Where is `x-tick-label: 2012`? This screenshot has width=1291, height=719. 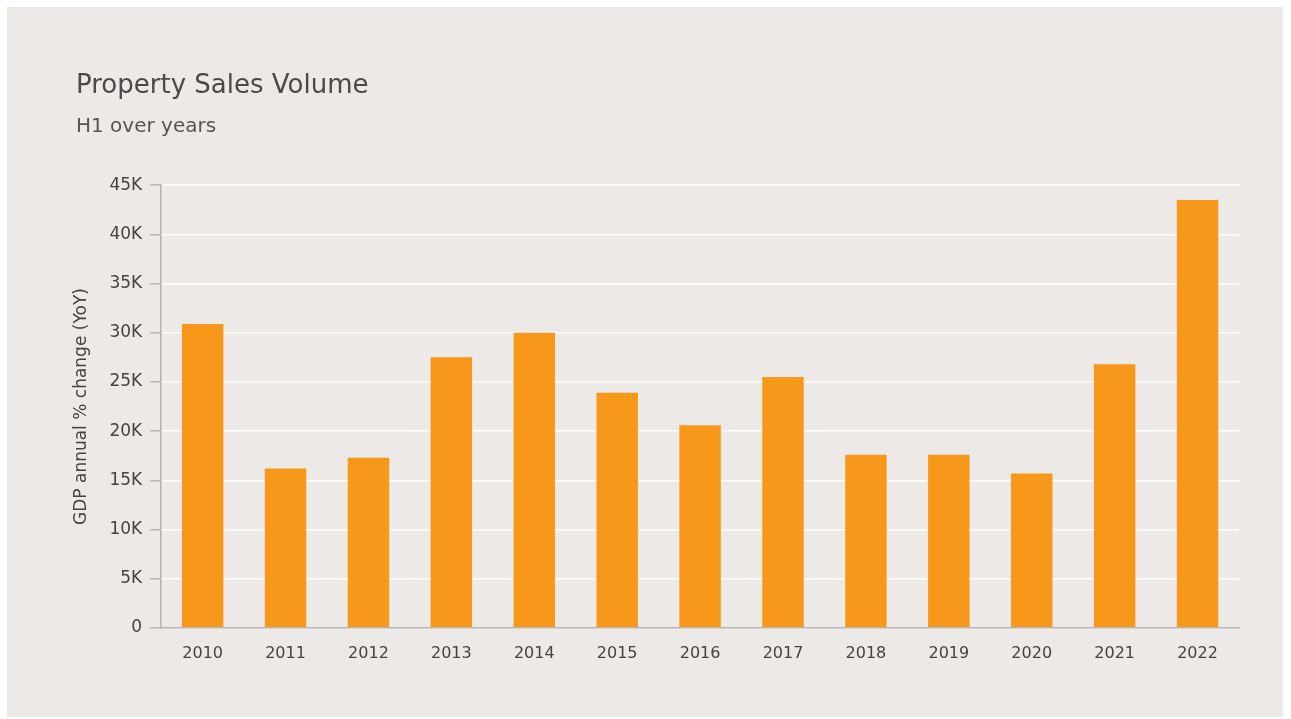 x-tick-label: 2012 is located at coordinates (368, 652).